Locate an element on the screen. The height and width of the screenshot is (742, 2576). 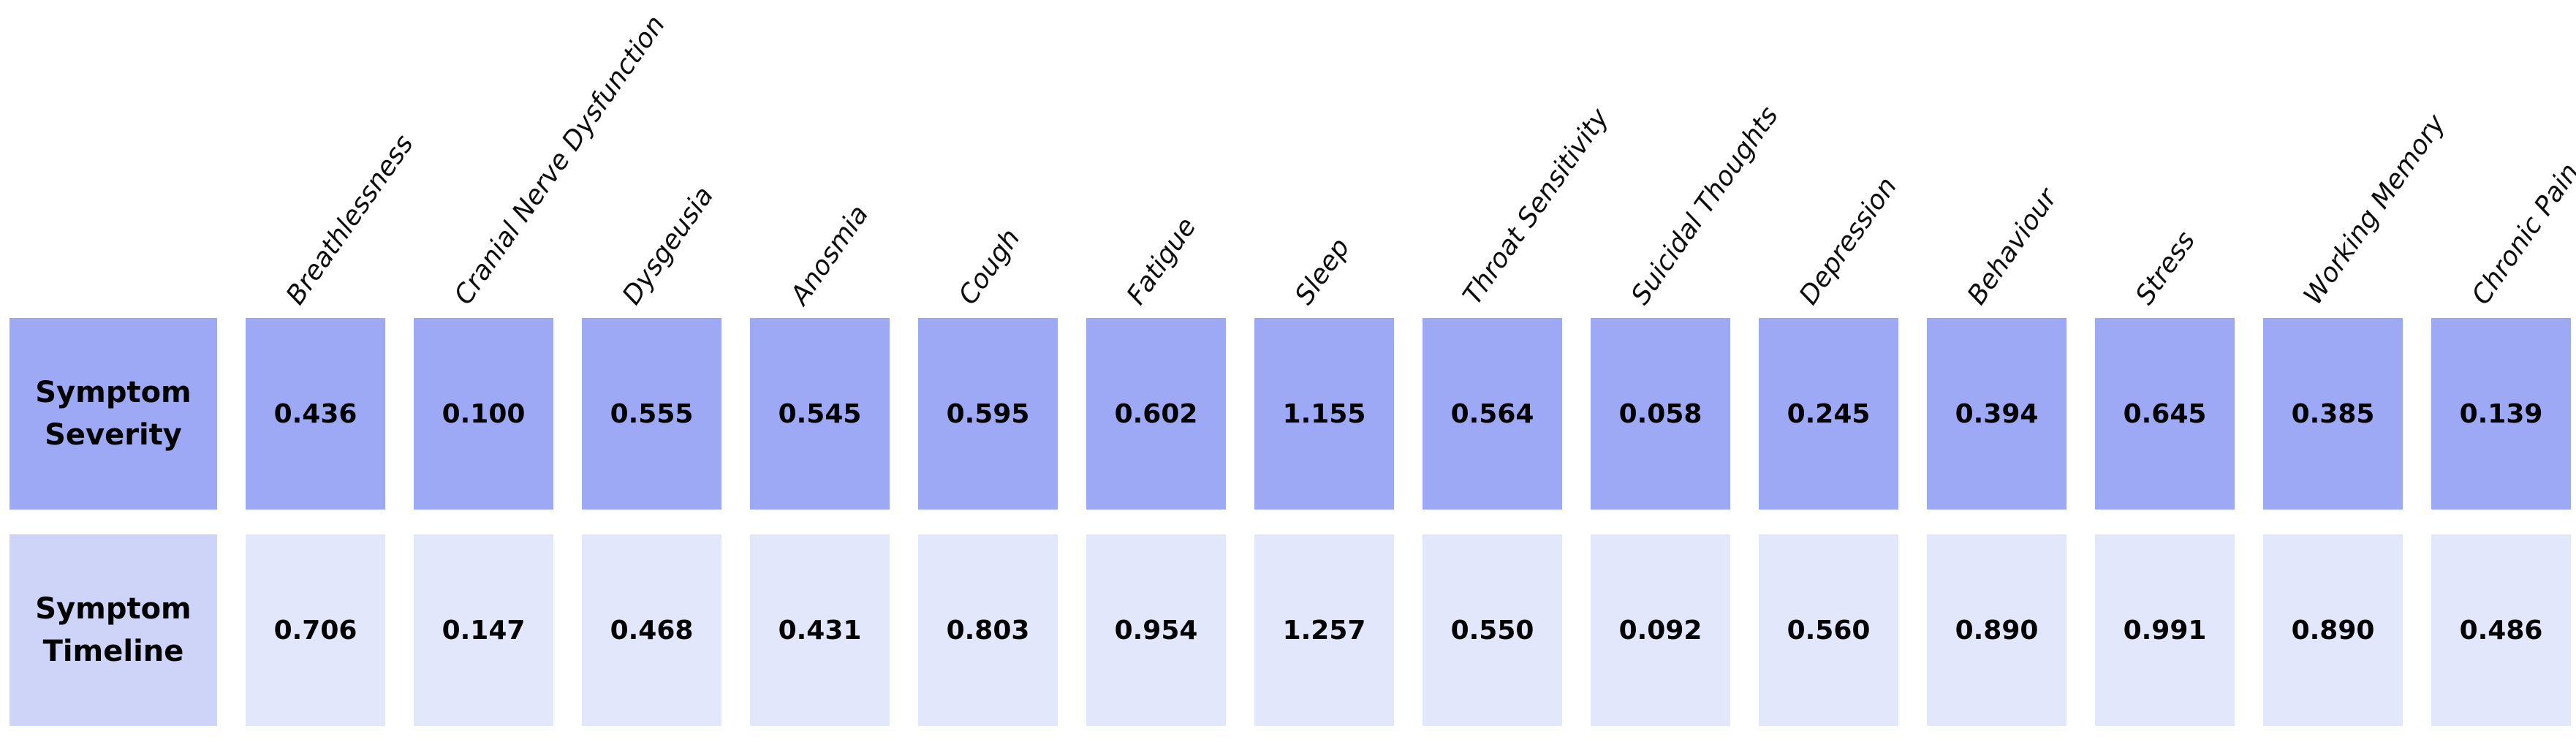
heatmap-cell: 0.550 is located at coordinates (1492, 630).